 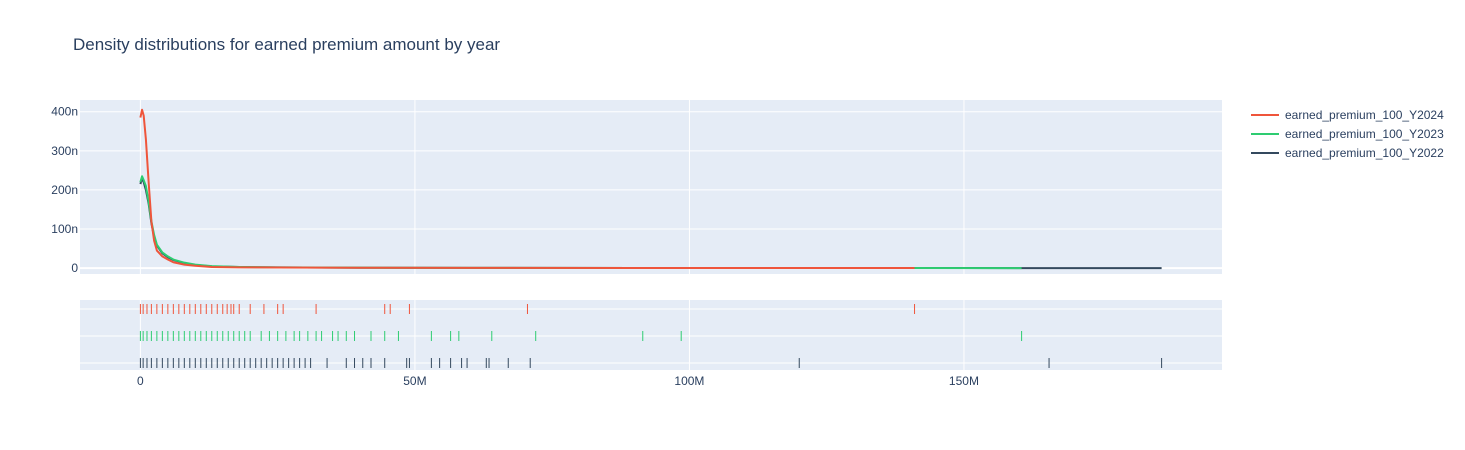 I want to click on legend-item: earned_premium_100_Y2024, so click(x=1347, y=115).